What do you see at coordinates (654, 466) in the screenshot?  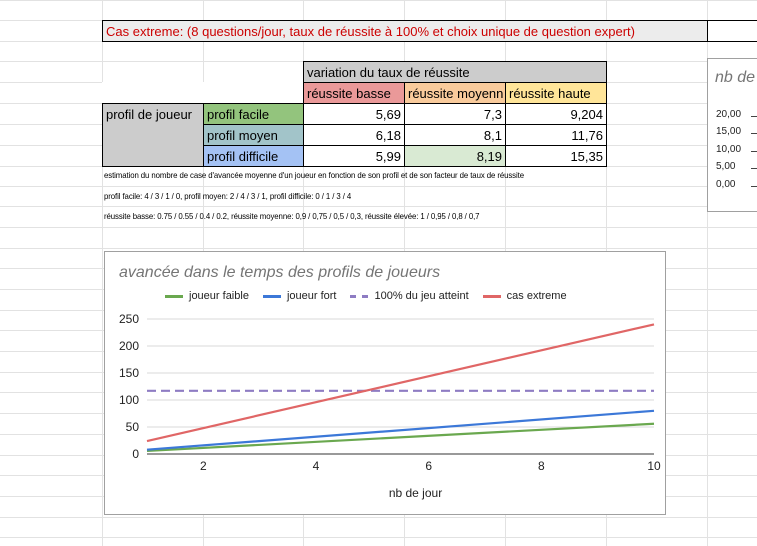 I see `x-tick-label: 10` at bounding box center [654, 466].